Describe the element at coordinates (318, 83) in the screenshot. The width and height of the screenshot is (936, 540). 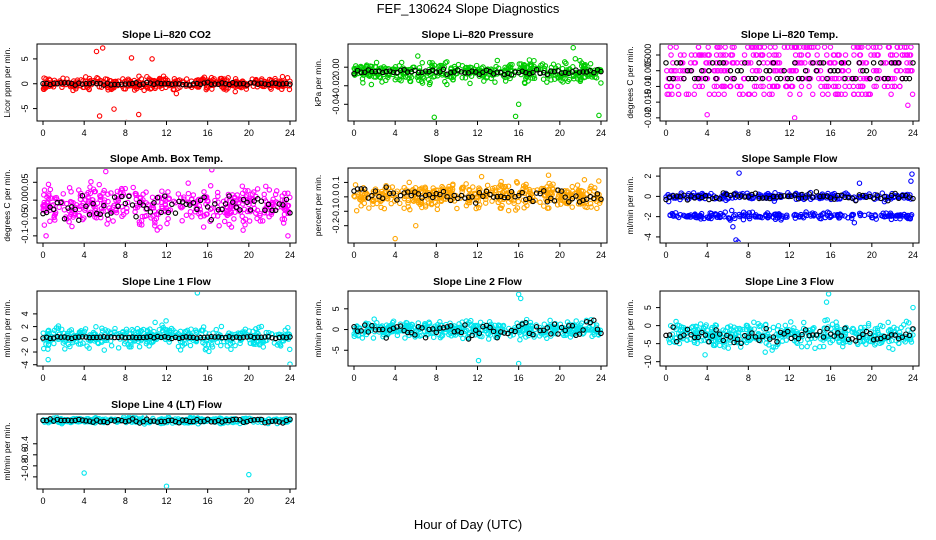
I see `y-axis-label: kPa per min.` at that location.